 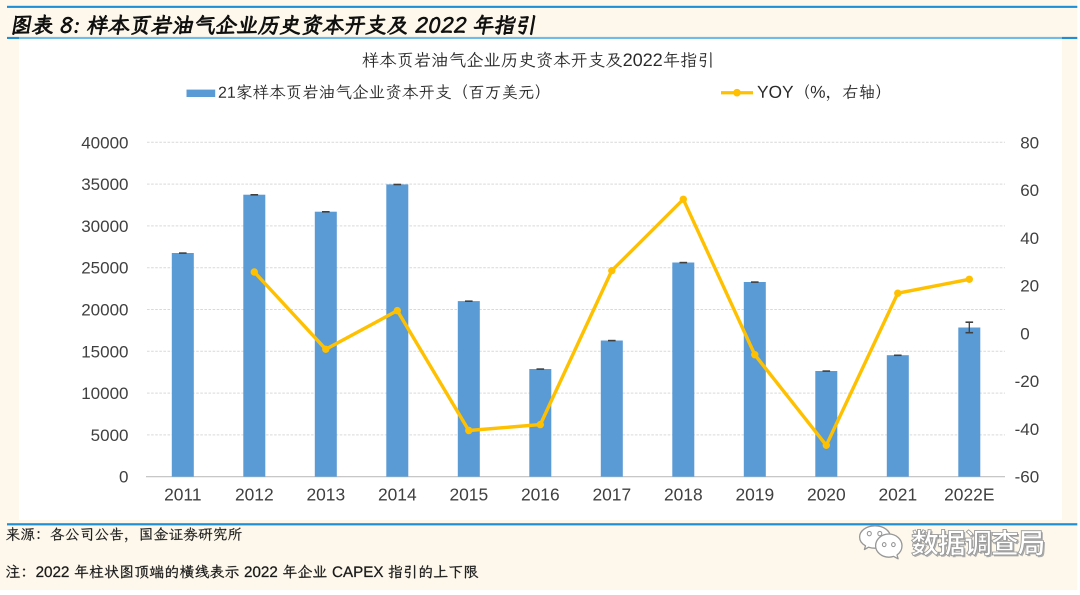 I want to click on svg-text: 60, so click(x=1029, y=190).